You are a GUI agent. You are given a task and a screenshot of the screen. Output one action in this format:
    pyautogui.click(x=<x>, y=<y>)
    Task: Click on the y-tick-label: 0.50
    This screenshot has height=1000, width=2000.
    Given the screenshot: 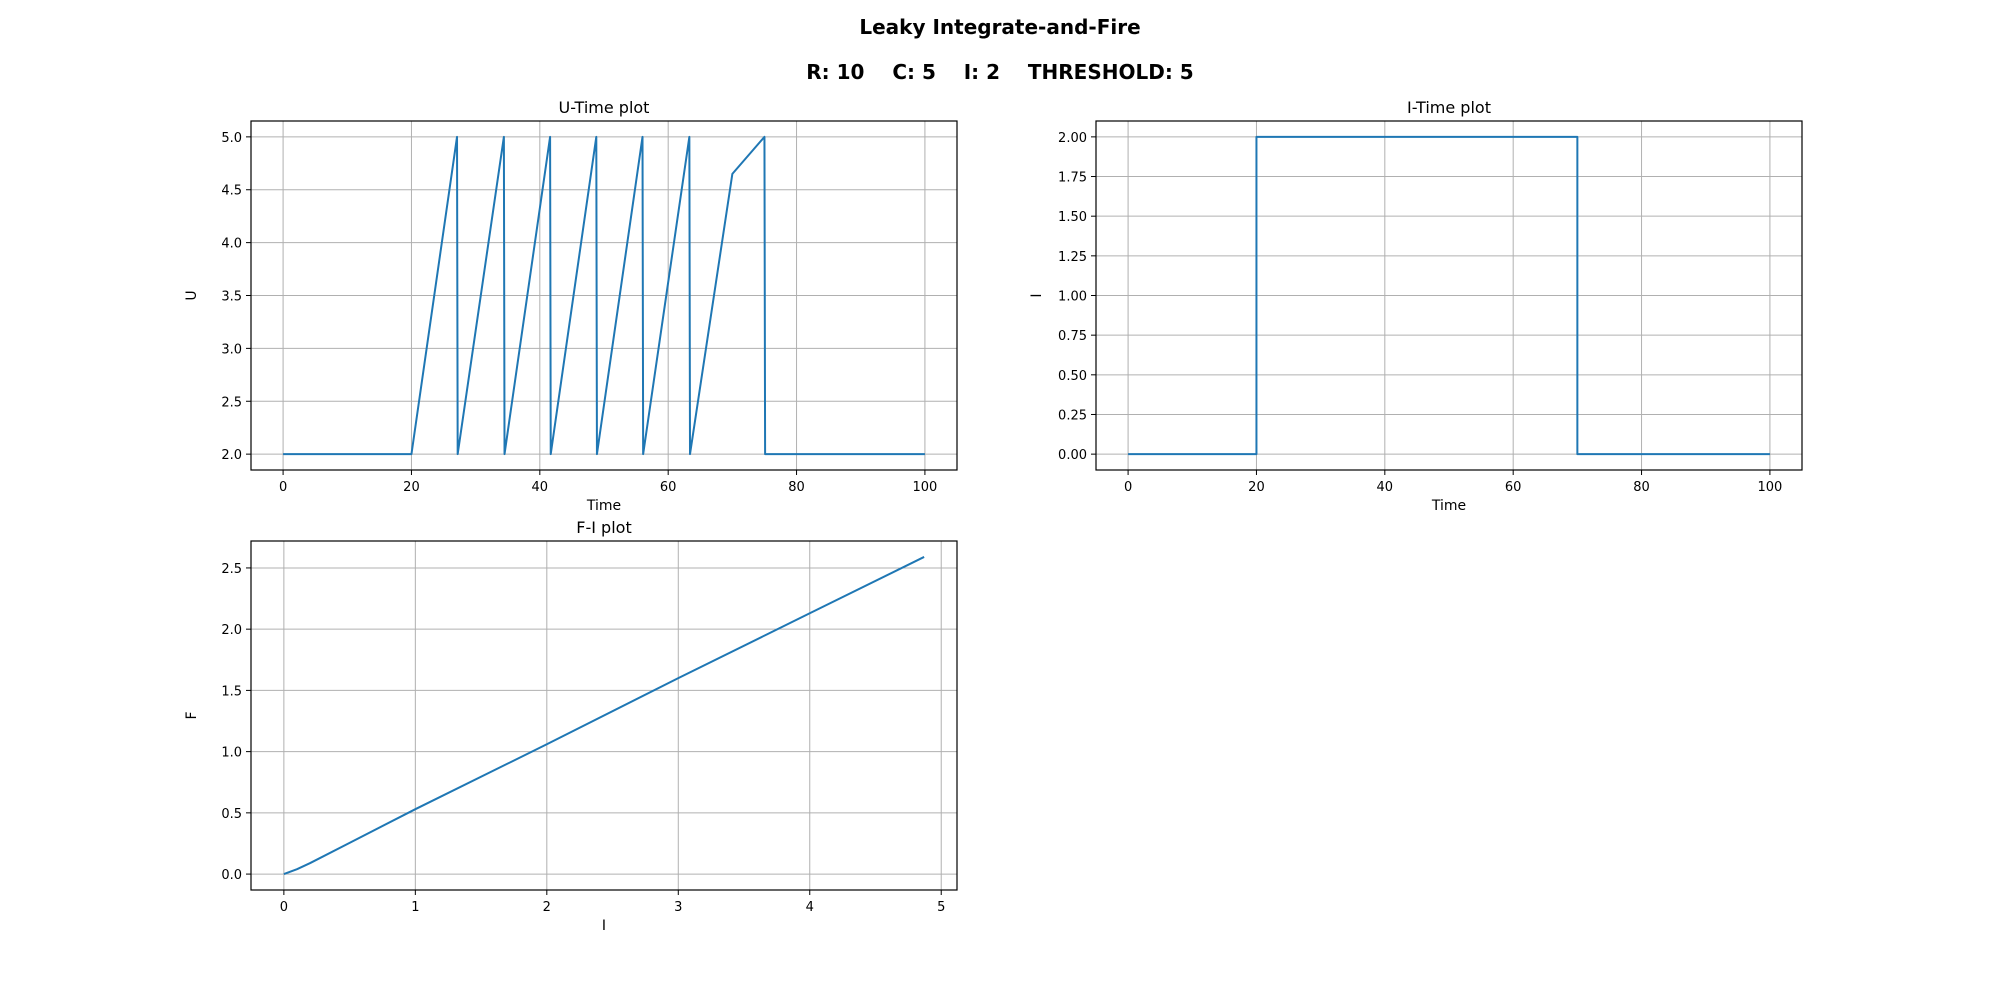 What is the action you would take?
    pyautogui.click(x=1072, y=376)
    